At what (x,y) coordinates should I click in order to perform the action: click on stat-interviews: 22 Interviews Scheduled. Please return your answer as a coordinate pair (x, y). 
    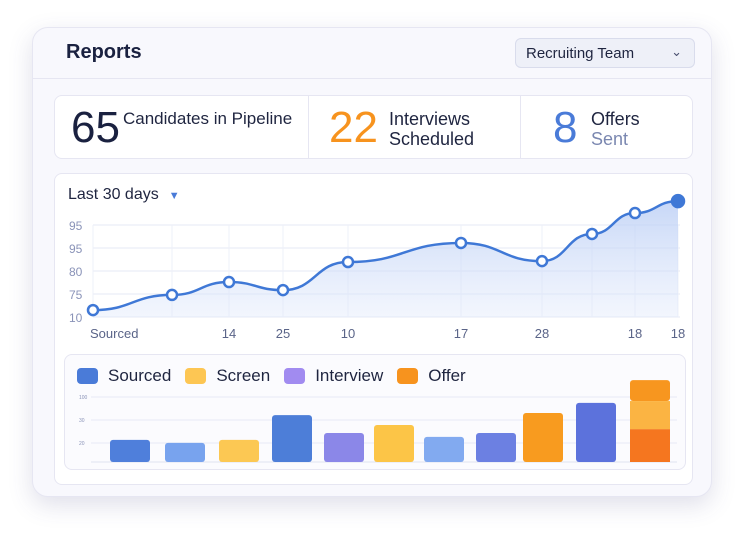
    Looking at the image, I should click on (415, 127).